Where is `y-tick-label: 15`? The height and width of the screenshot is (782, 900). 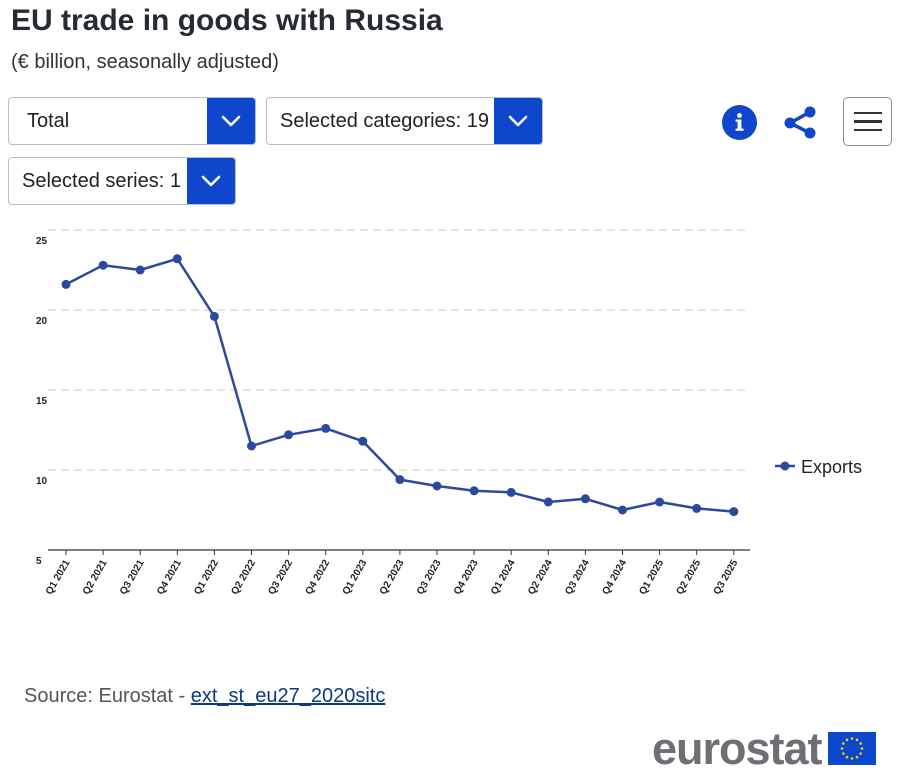 y-tick-label: 15 is located at coordinates (42, 401).